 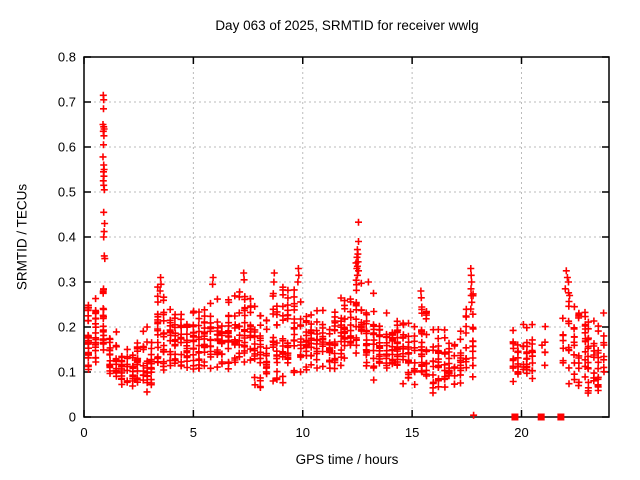 What do you see at coordinates (347, 459) in the screenshot?
I see `x-axis-label: GPS time / hours` at bounding box center [347, 459].